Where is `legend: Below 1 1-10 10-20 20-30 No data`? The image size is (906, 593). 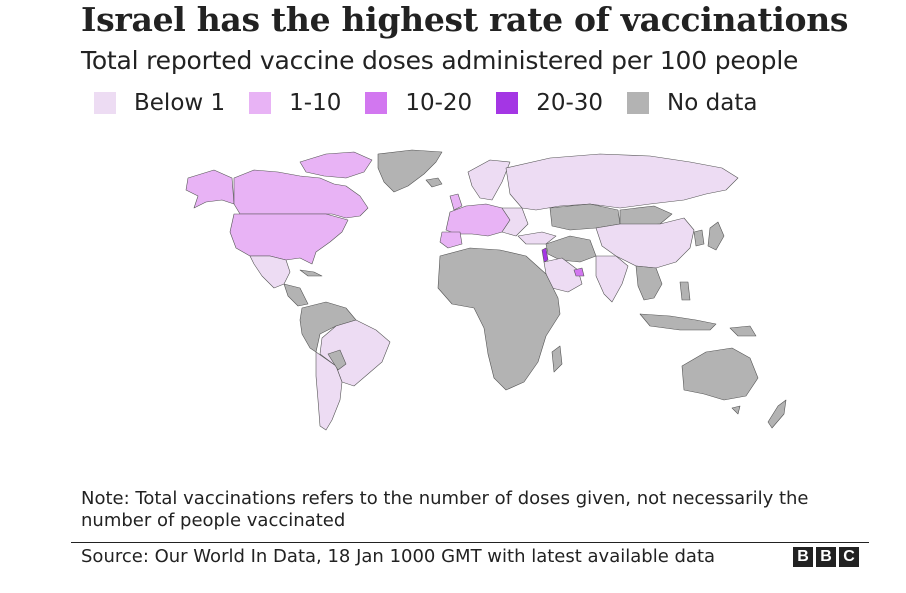 legend: Below 1 1-10 10-20 20-30 No data is located at coordinates (437, 103).